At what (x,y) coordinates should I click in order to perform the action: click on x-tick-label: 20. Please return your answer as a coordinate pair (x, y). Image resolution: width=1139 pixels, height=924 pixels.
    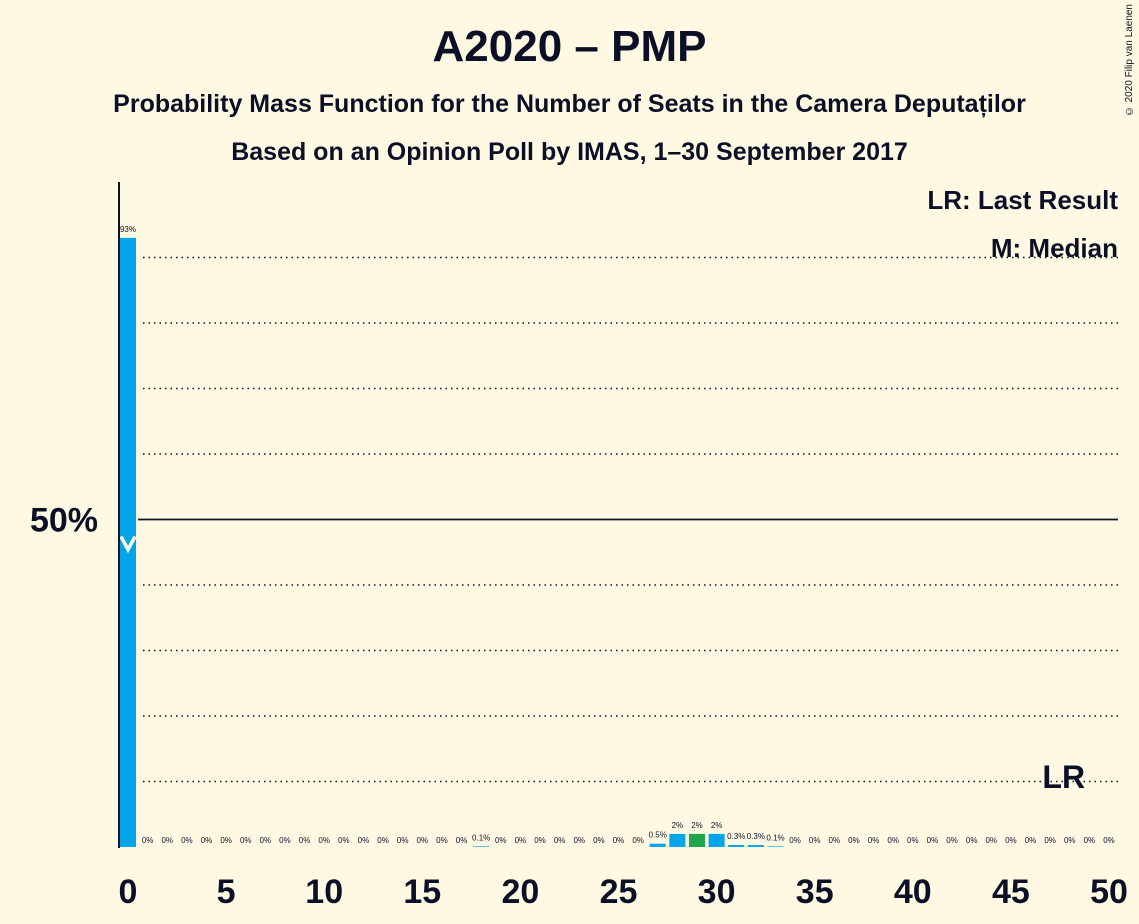
    Looking at the image, I should click on (520, 892).